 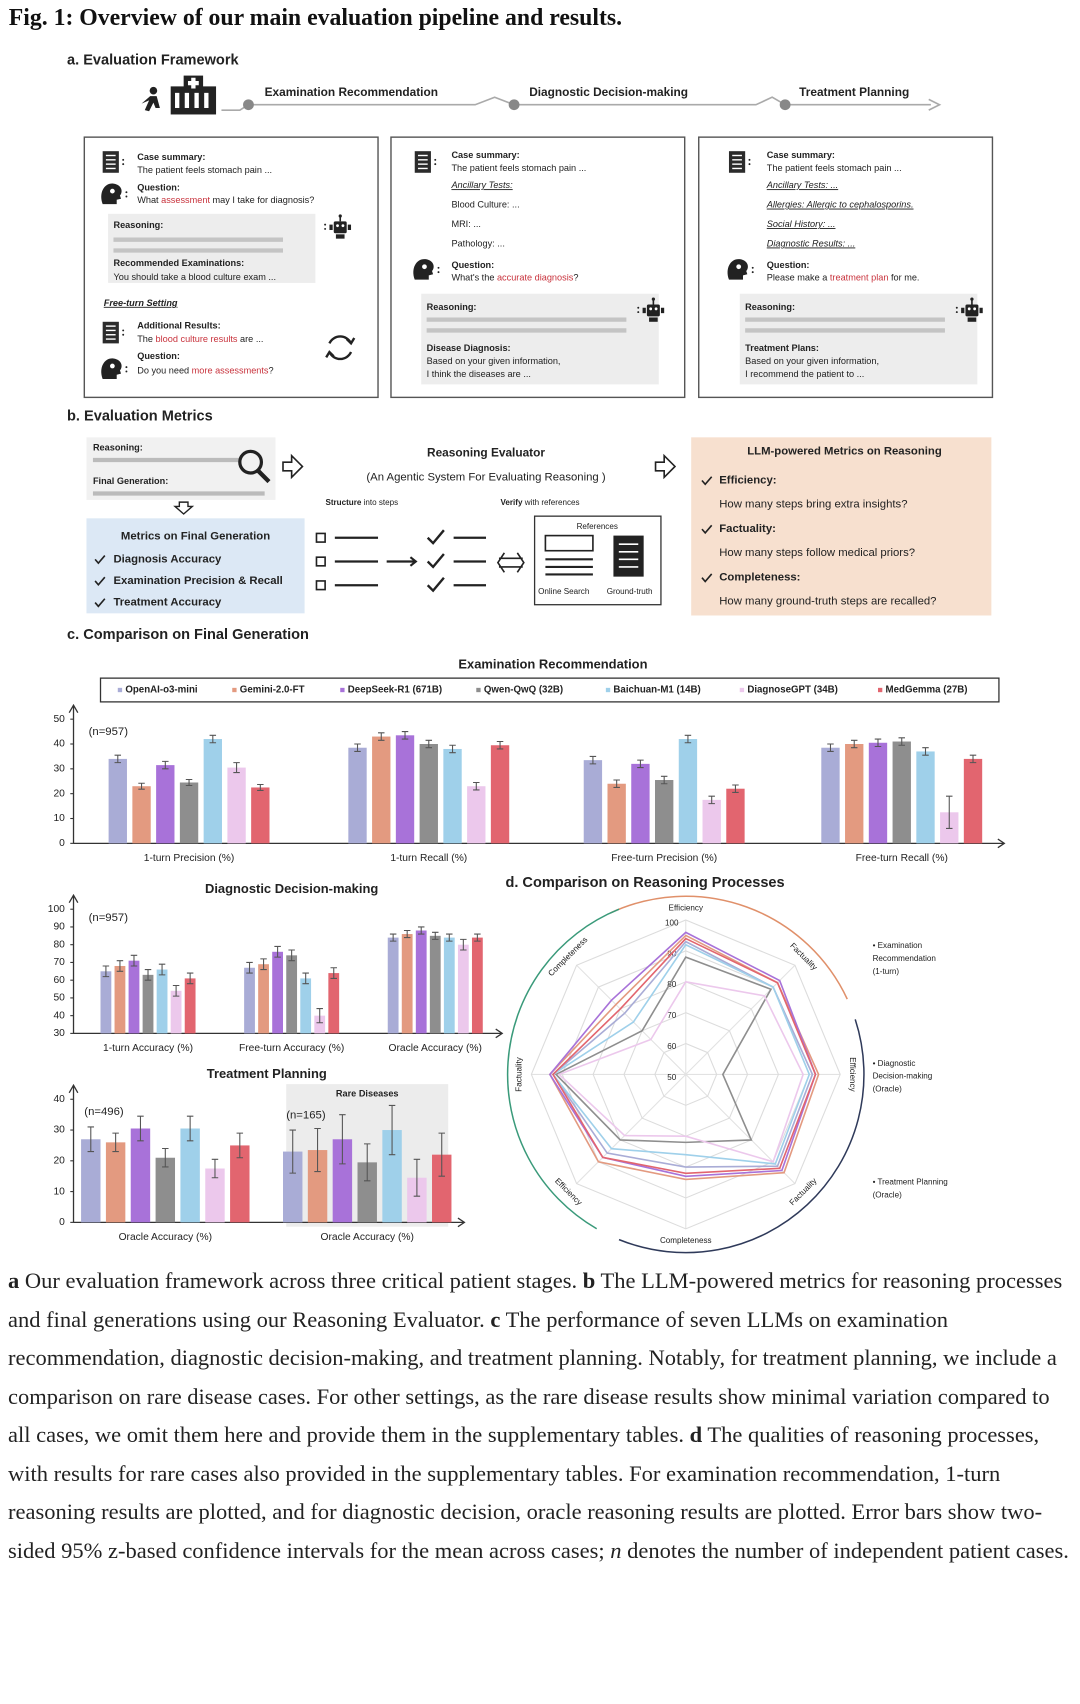 What do you see at coordinates (59, 1130) in the screenshot?
I see `yticks: 30` at bounding box center [59, 1130].